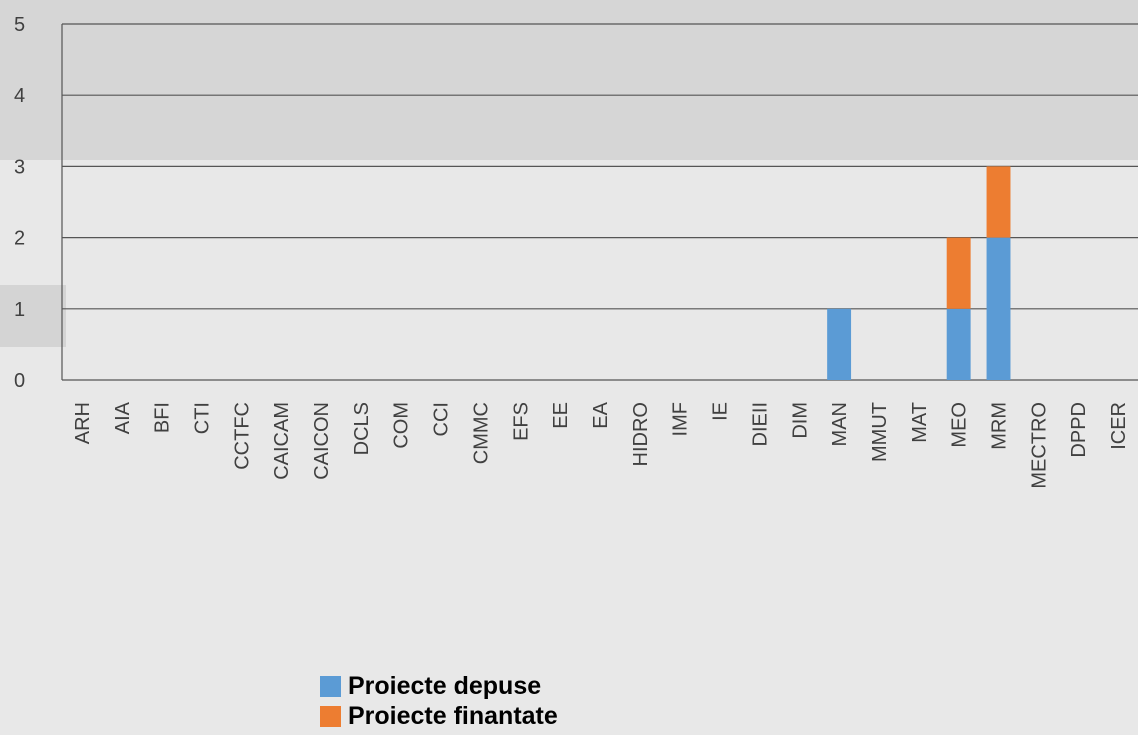 The height and width of the screenshot is (735, 1138). I want to click on y-axis-ticks: 0 1 2 3 4 5, so click(19, 203).